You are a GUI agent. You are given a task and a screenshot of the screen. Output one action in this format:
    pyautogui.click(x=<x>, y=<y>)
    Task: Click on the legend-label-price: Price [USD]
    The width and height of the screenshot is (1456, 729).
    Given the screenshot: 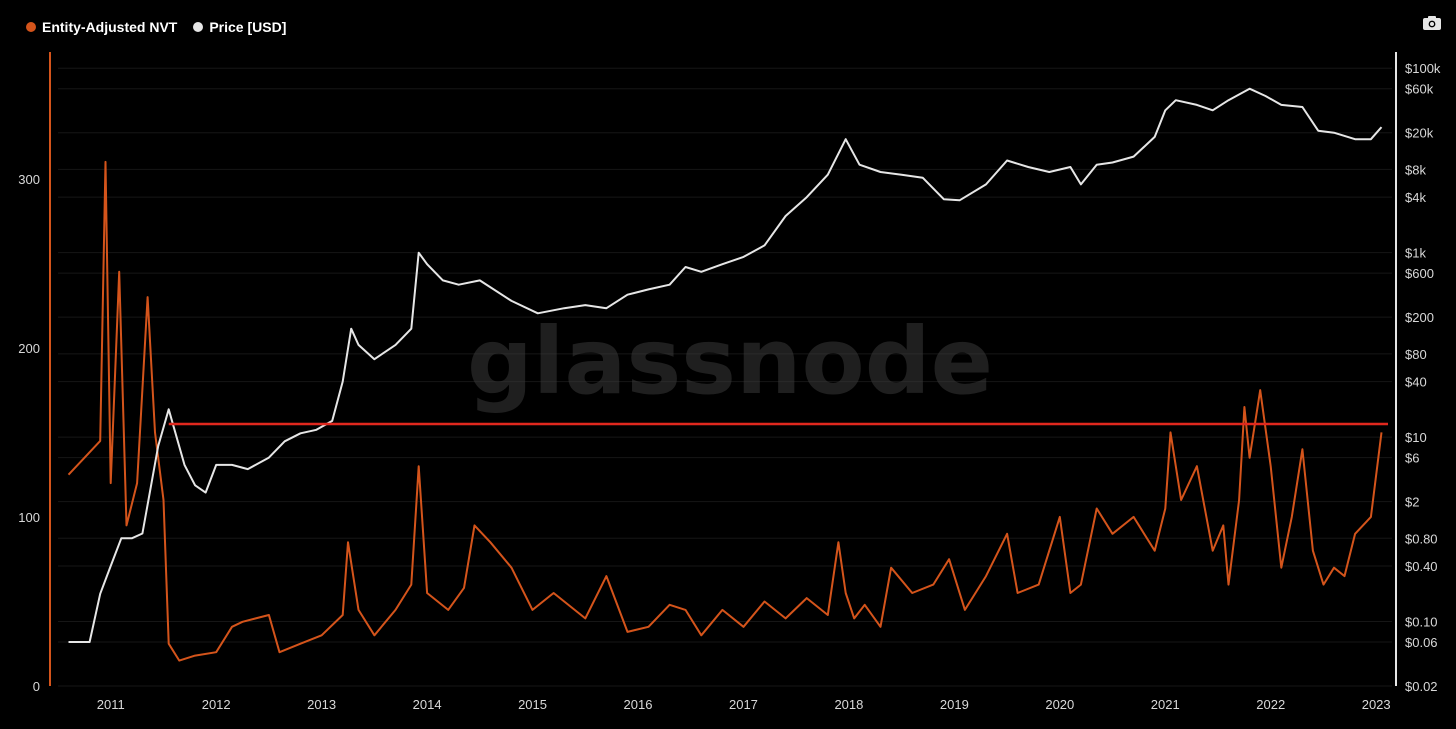 What is the action you would take?
    pyautogui.click(x=248, y=27)
    